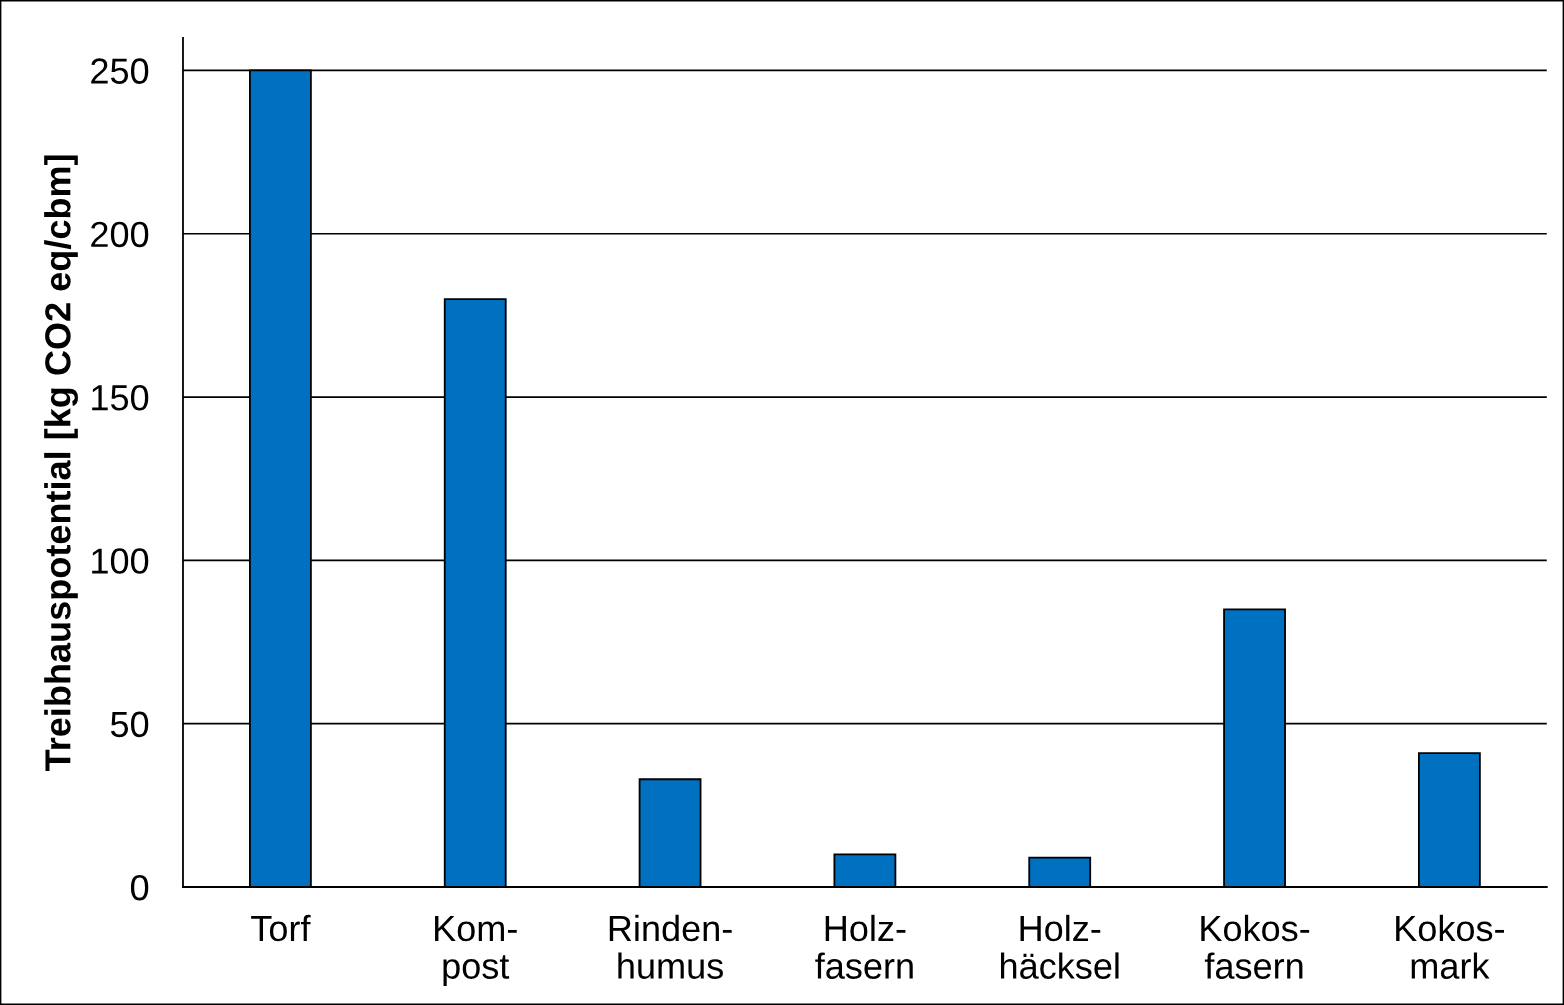 This screenshot has height=1005, width=1564. I want to click on y-tick-label: 250, so click(120, 71).